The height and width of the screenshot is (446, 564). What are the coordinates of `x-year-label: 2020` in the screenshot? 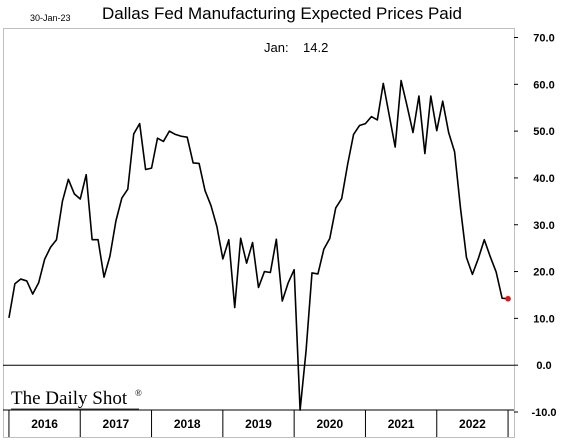 It's located at (329, 424).